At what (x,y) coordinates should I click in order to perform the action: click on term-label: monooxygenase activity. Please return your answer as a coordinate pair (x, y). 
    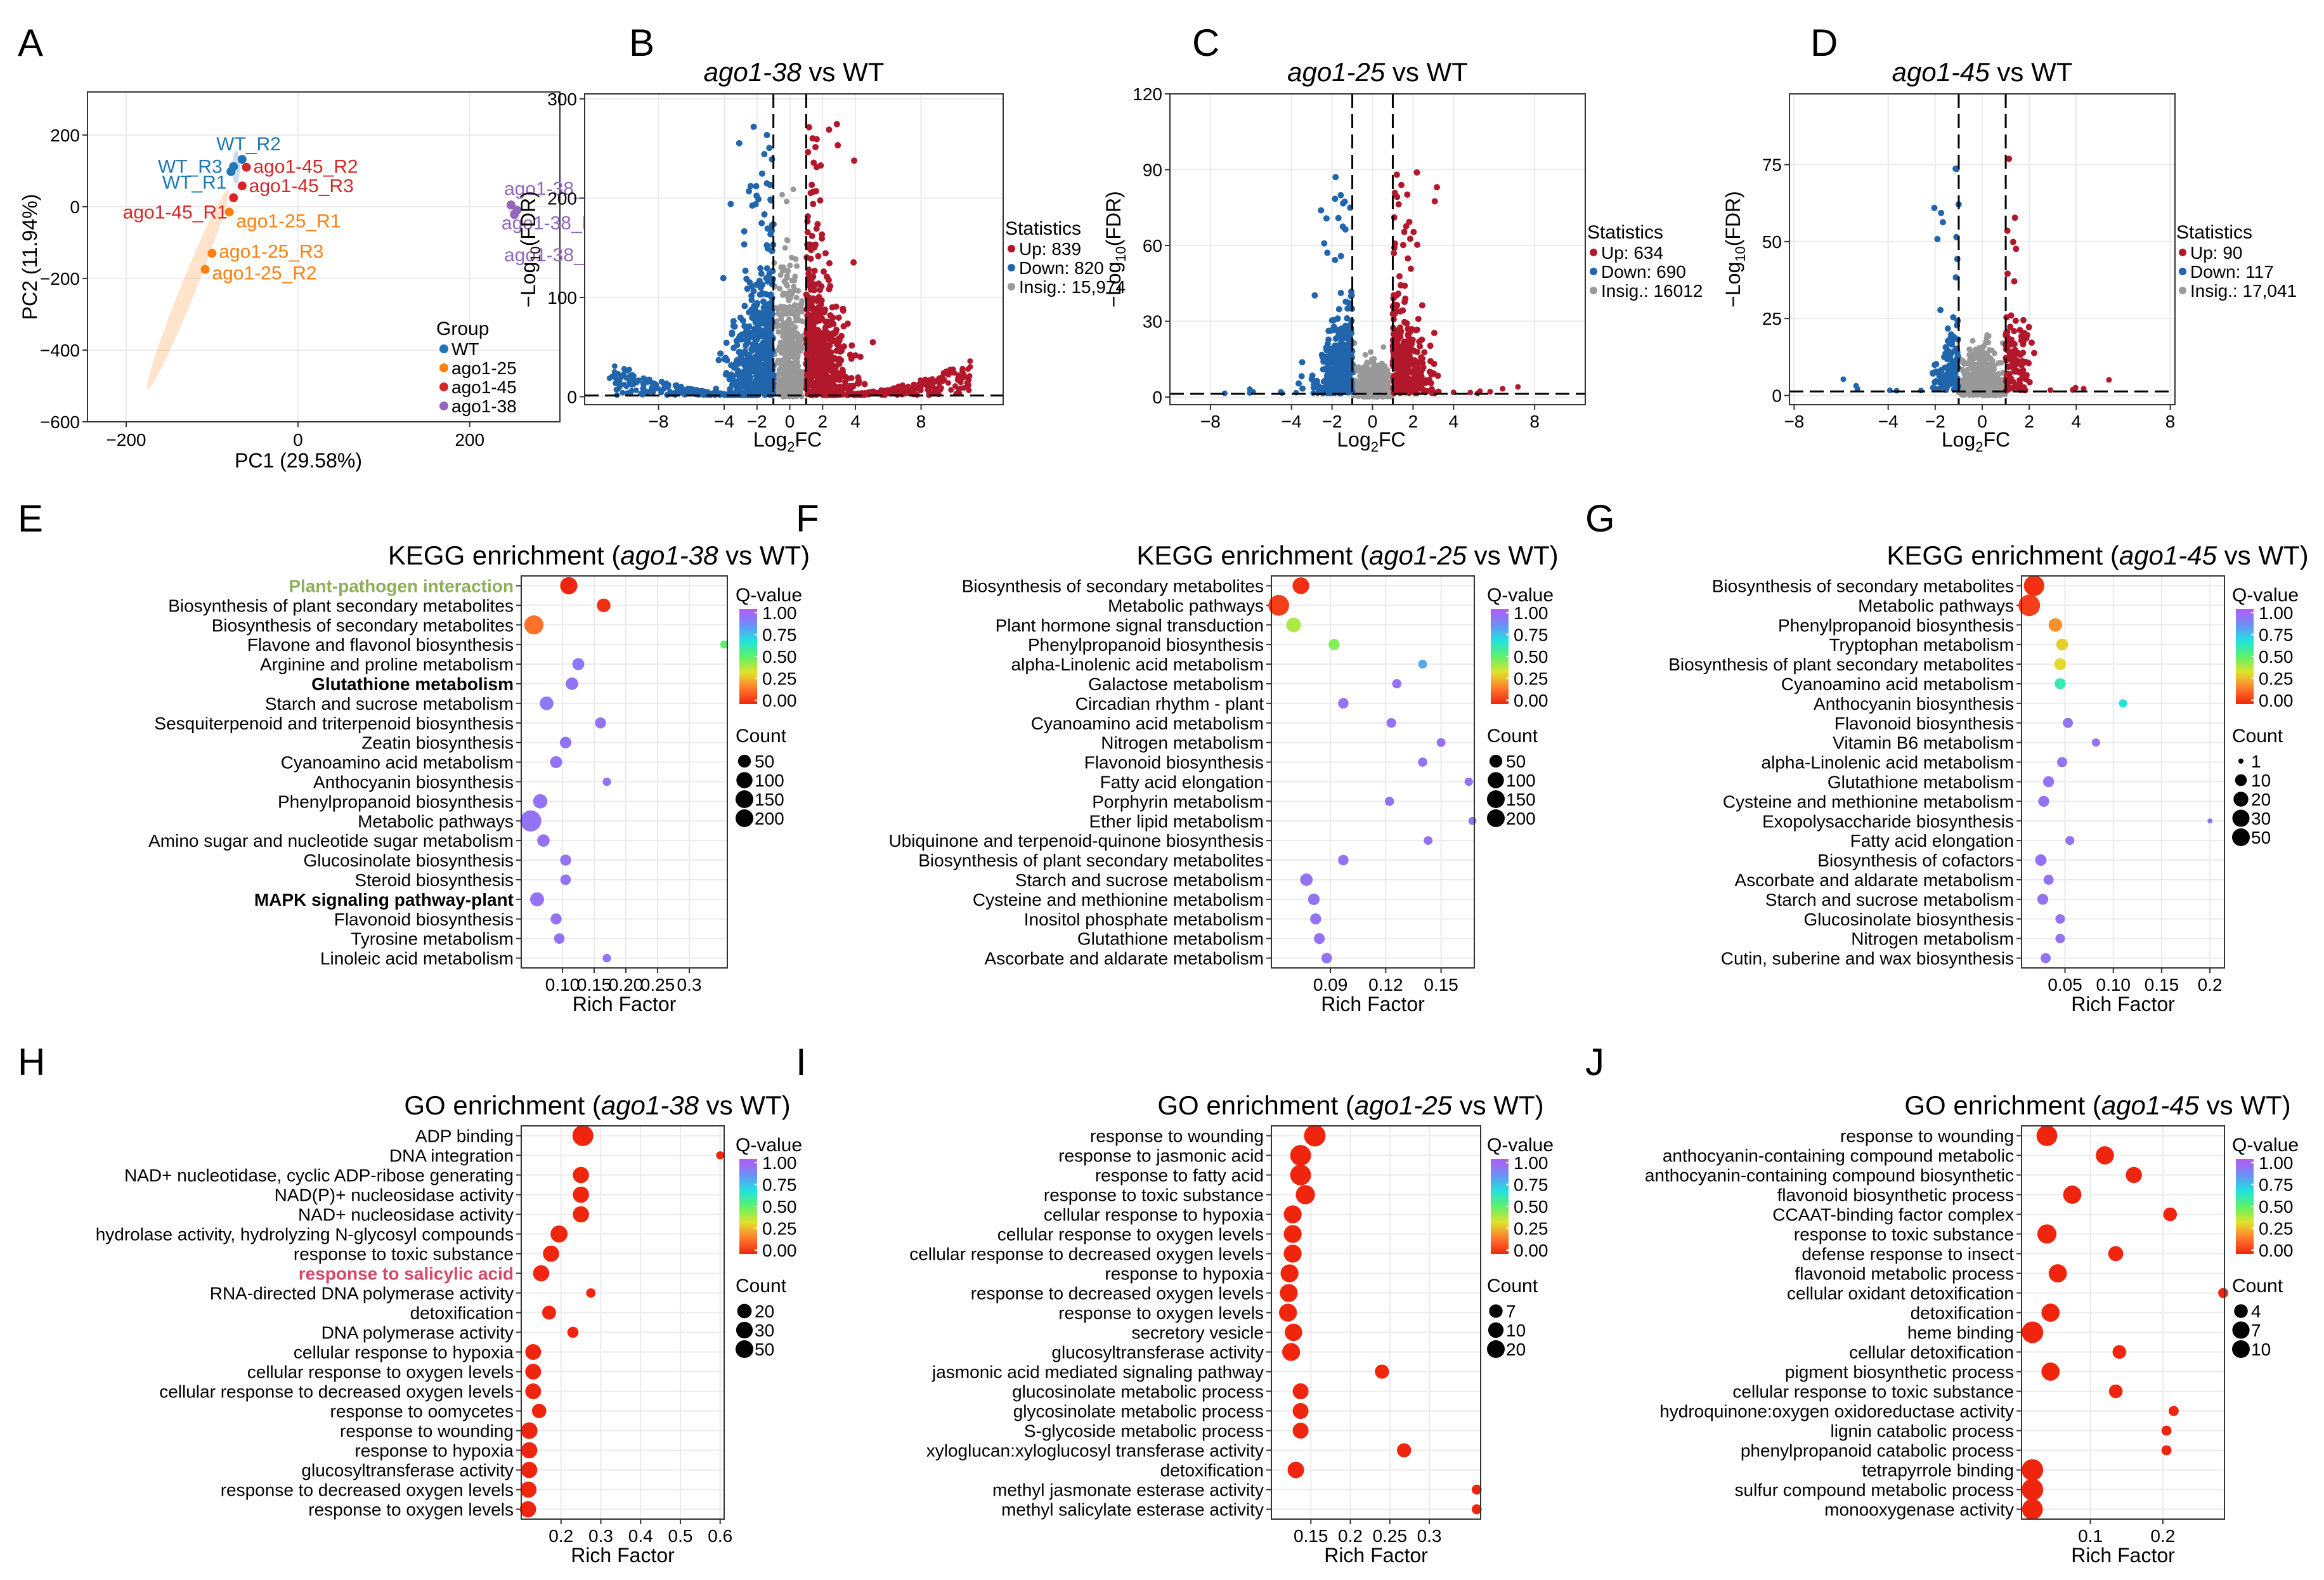
    Looking at the image, I should click on (1919, 1510).